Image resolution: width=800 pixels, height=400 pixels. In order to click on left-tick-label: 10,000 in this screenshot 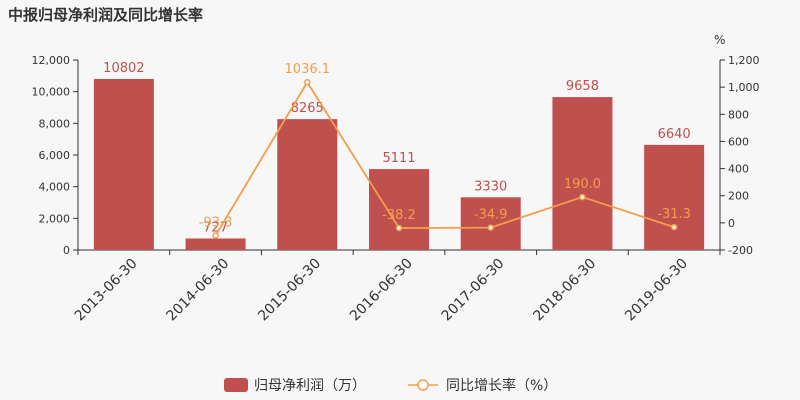, I will do `click(51, 92)`.